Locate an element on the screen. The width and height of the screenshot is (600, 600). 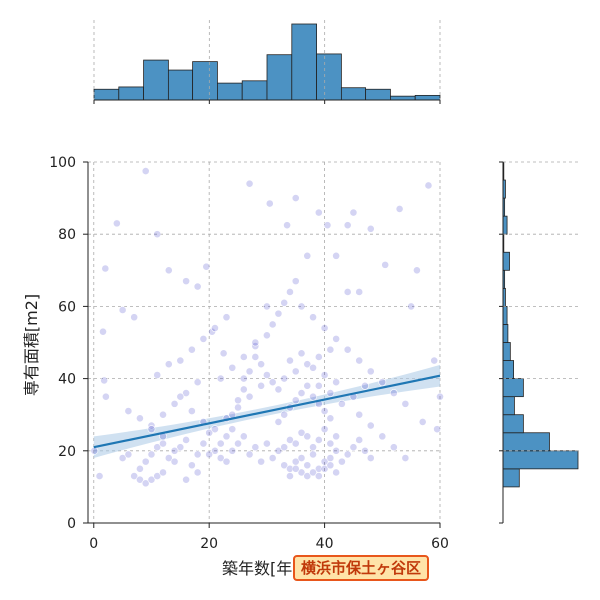
y-tick: 100 is located at coordinates (68, 163).